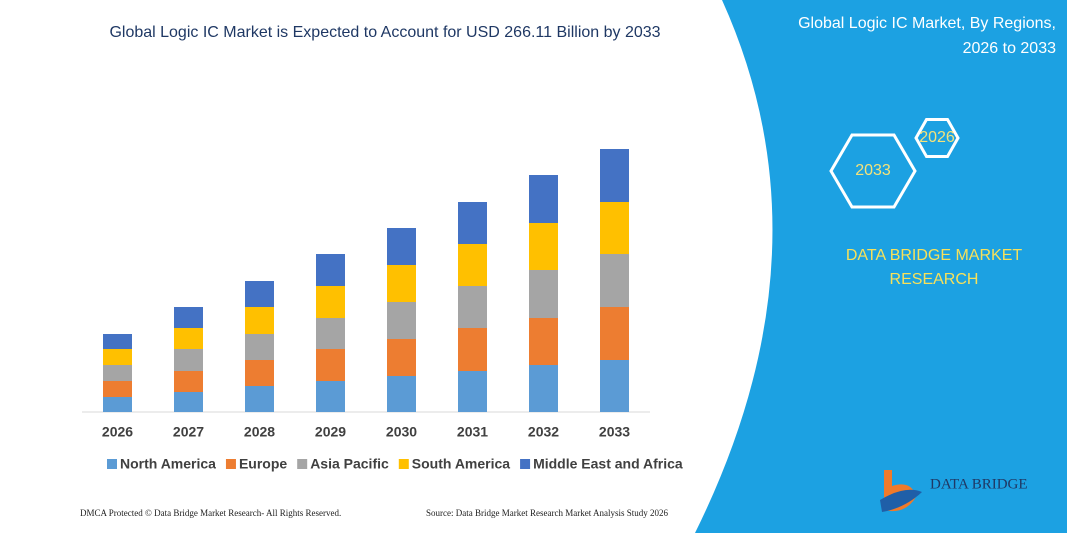 The width and height of the screenshot is (1067, 533). Describe the element at coordinates (330, 432) in the screenshot. I see `x-tick-label: 2029` at that location.